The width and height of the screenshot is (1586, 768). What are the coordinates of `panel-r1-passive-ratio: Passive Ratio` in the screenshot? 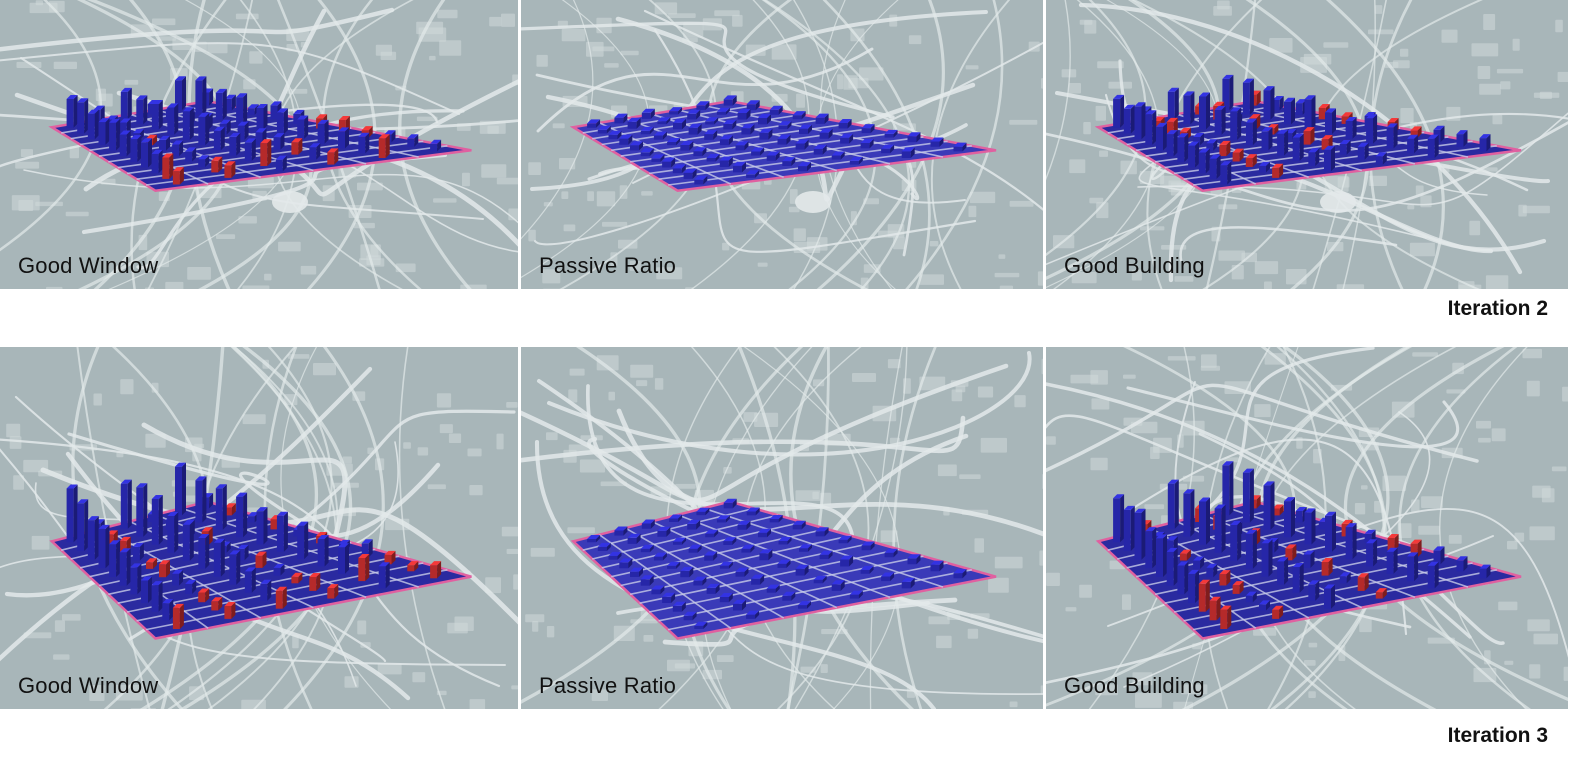 It's located at (782, 144).